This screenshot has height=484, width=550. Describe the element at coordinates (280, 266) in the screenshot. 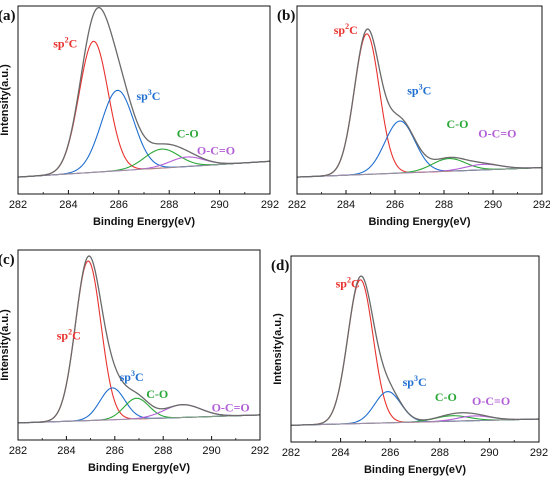

I see `panel-tag: (d)` at that location.